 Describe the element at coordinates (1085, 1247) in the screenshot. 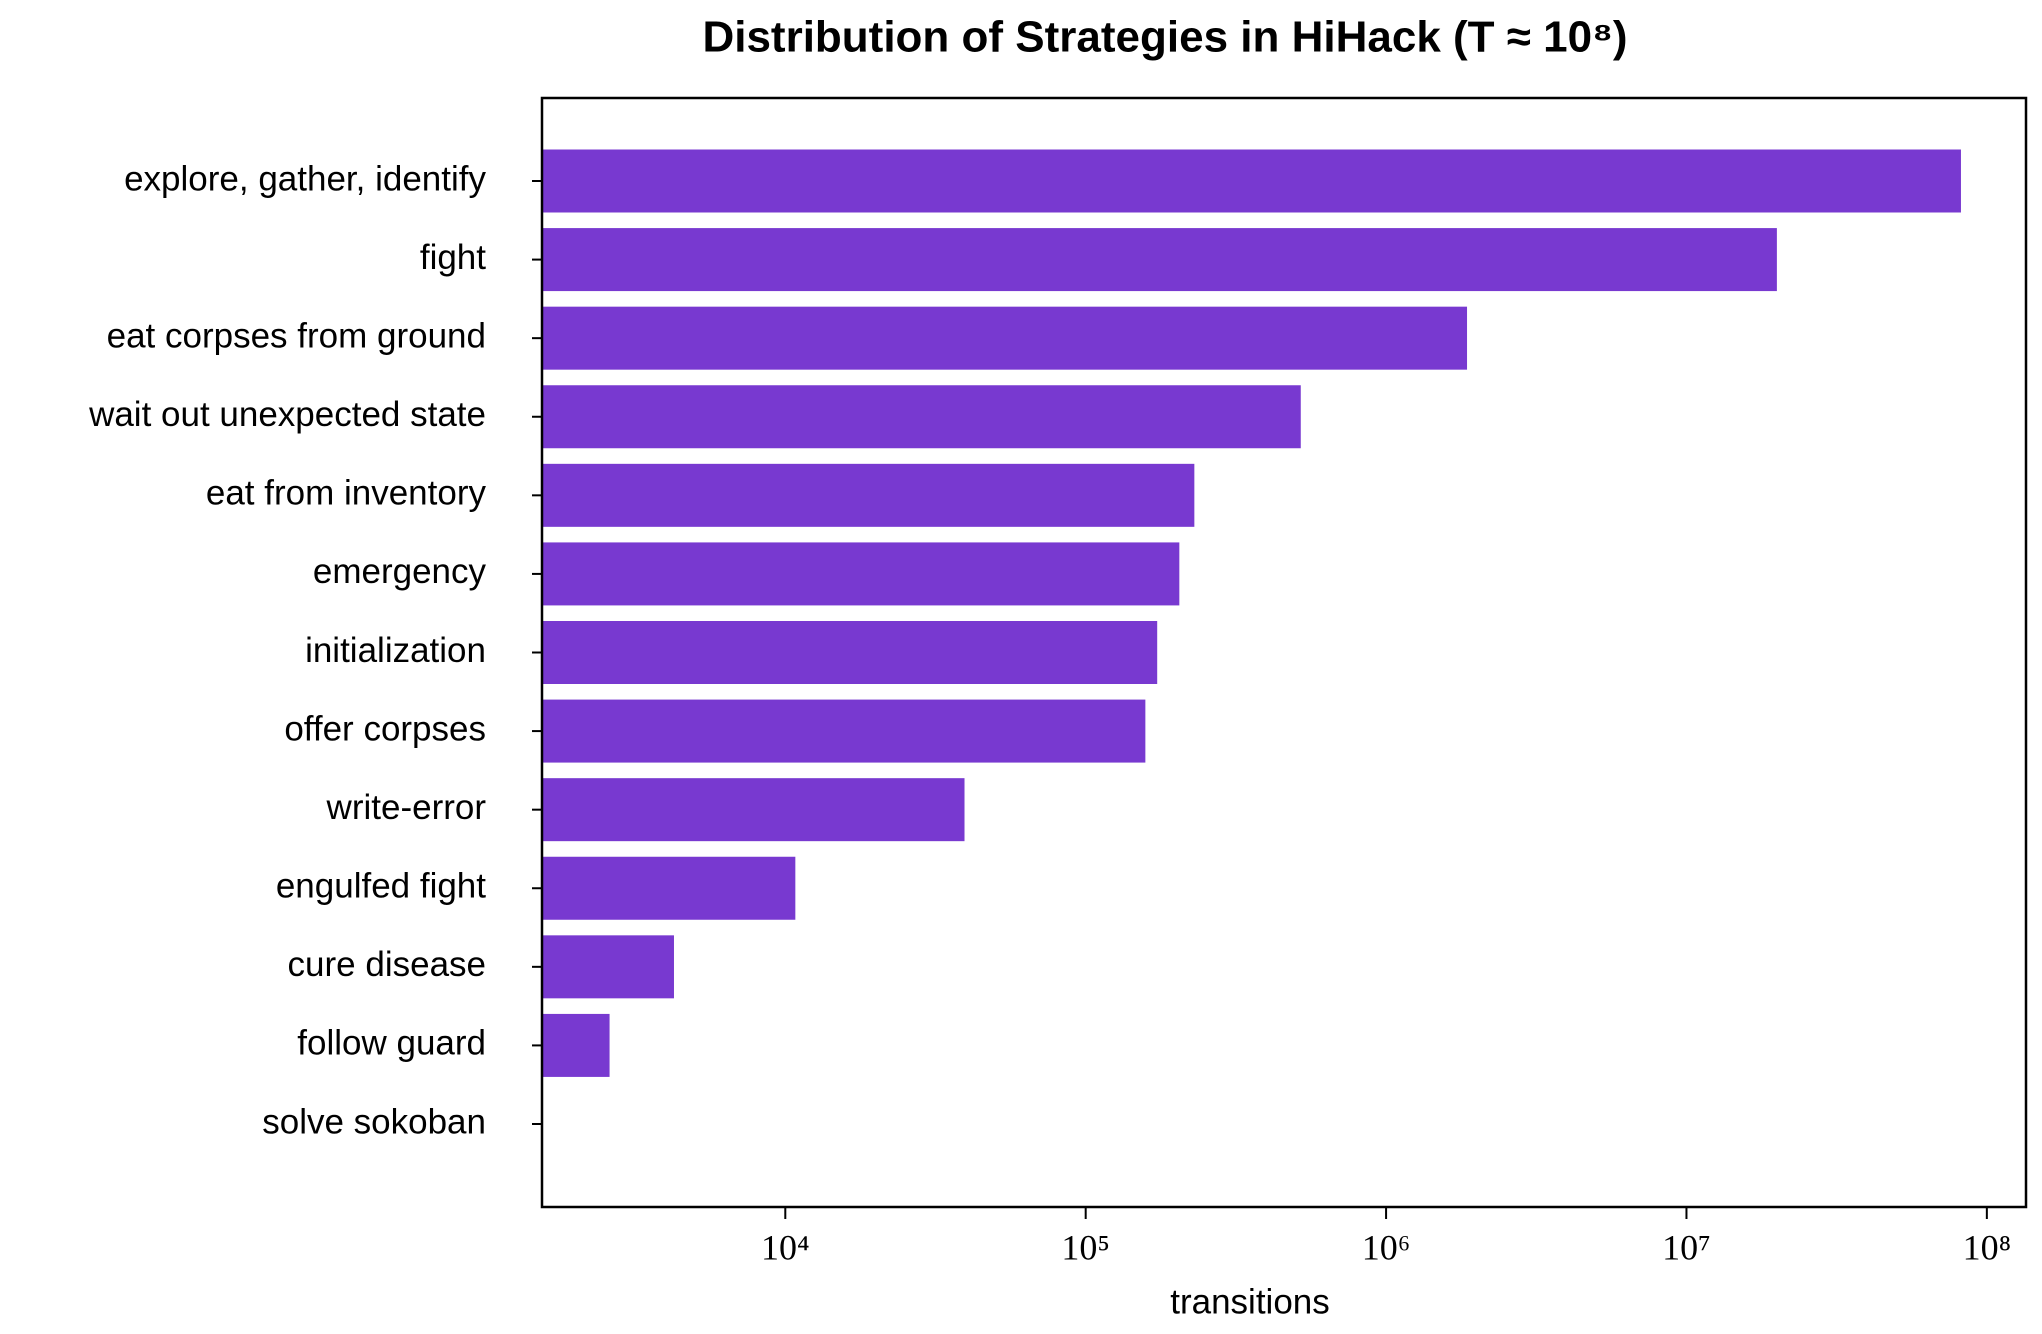

I see `x-tick-label: 10⁵` at that location.